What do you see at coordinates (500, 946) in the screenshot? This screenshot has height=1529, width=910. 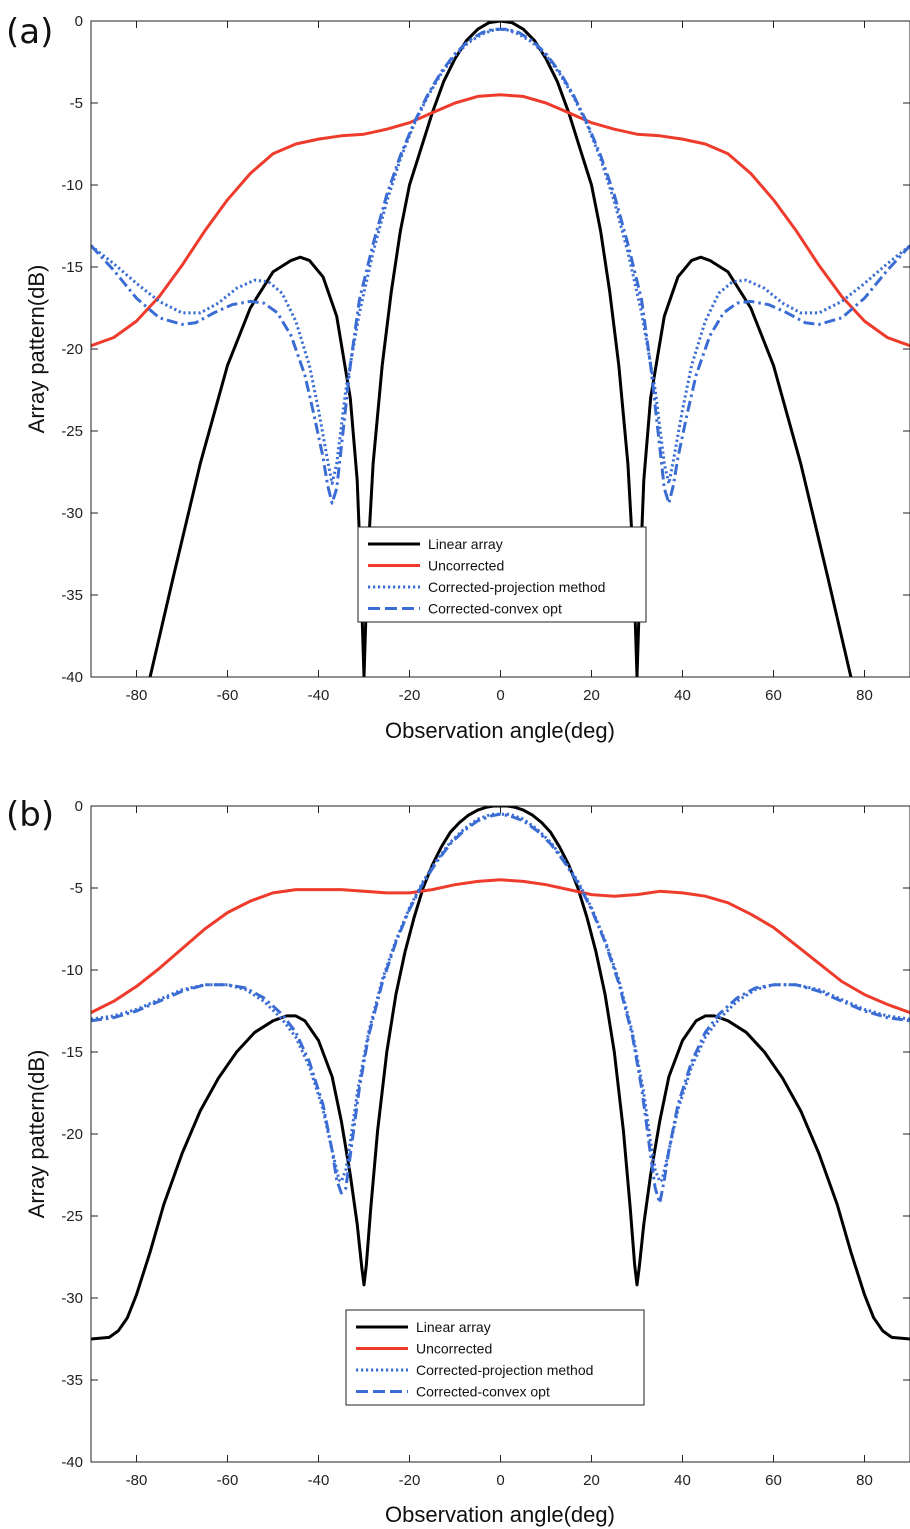 I see `series-line-uncorrected` at bounding box center [500, 946].